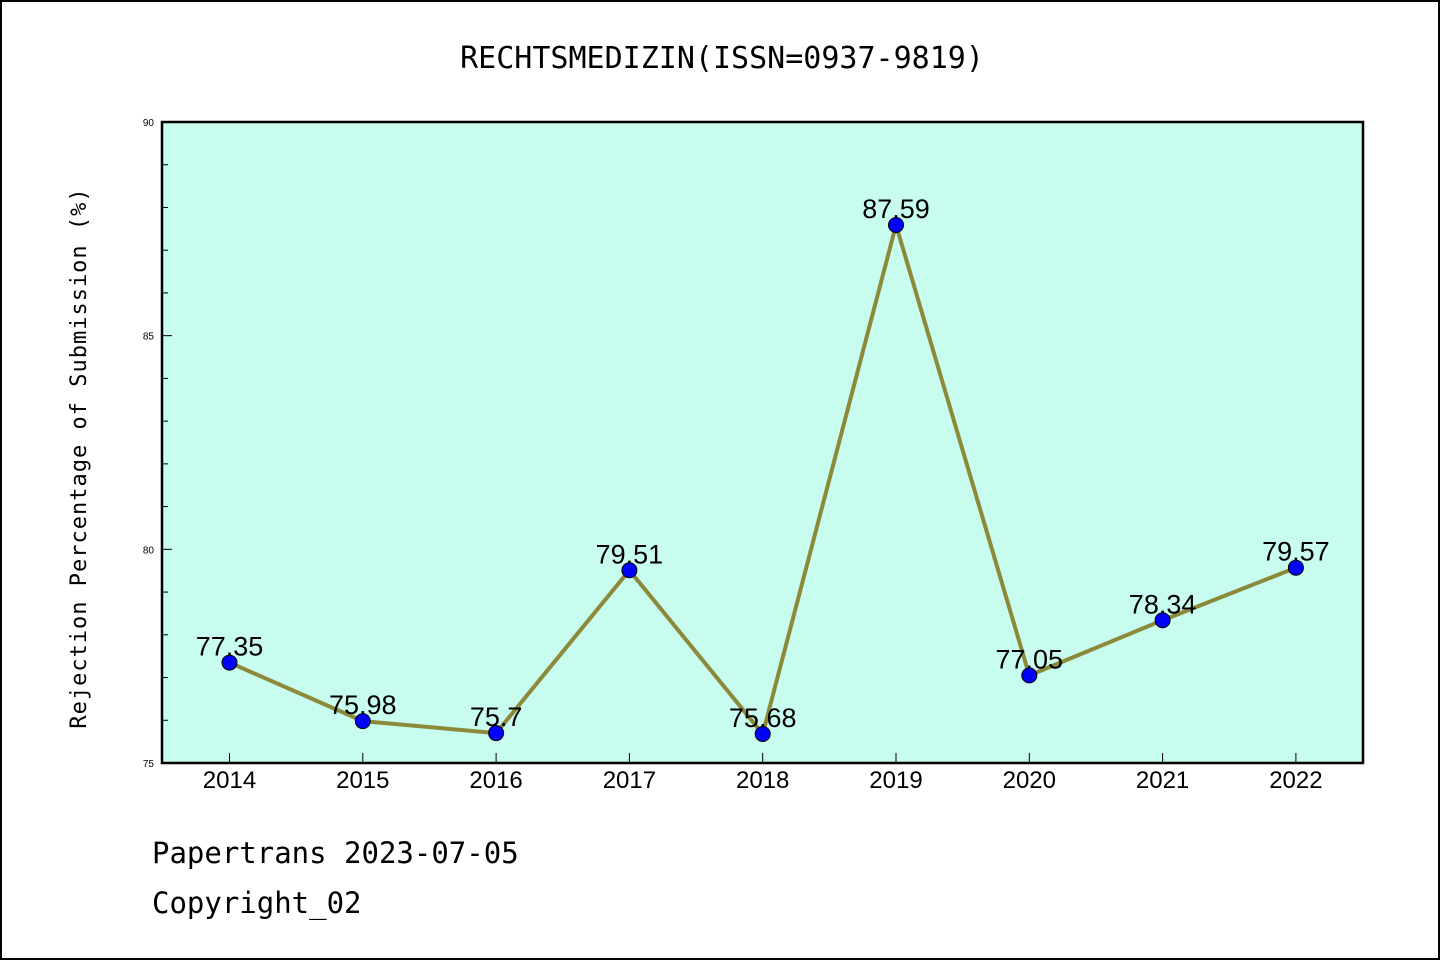 This screenshot has width=1440, height=962. I want to click on x-tick-label: 2019, so click(895, 780).